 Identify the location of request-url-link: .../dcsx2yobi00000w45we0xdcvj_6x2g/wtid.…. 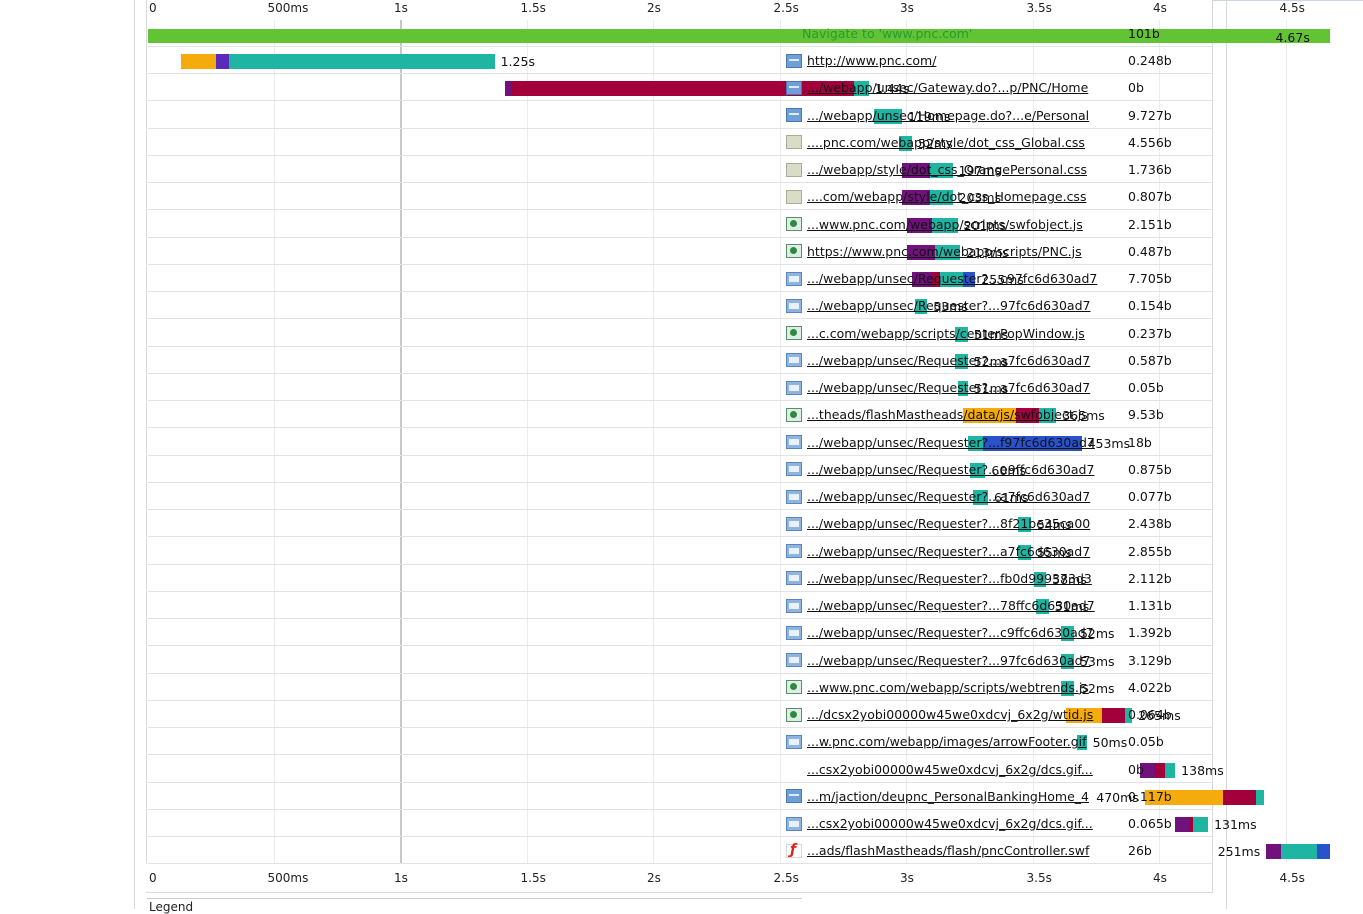
(950, 714).